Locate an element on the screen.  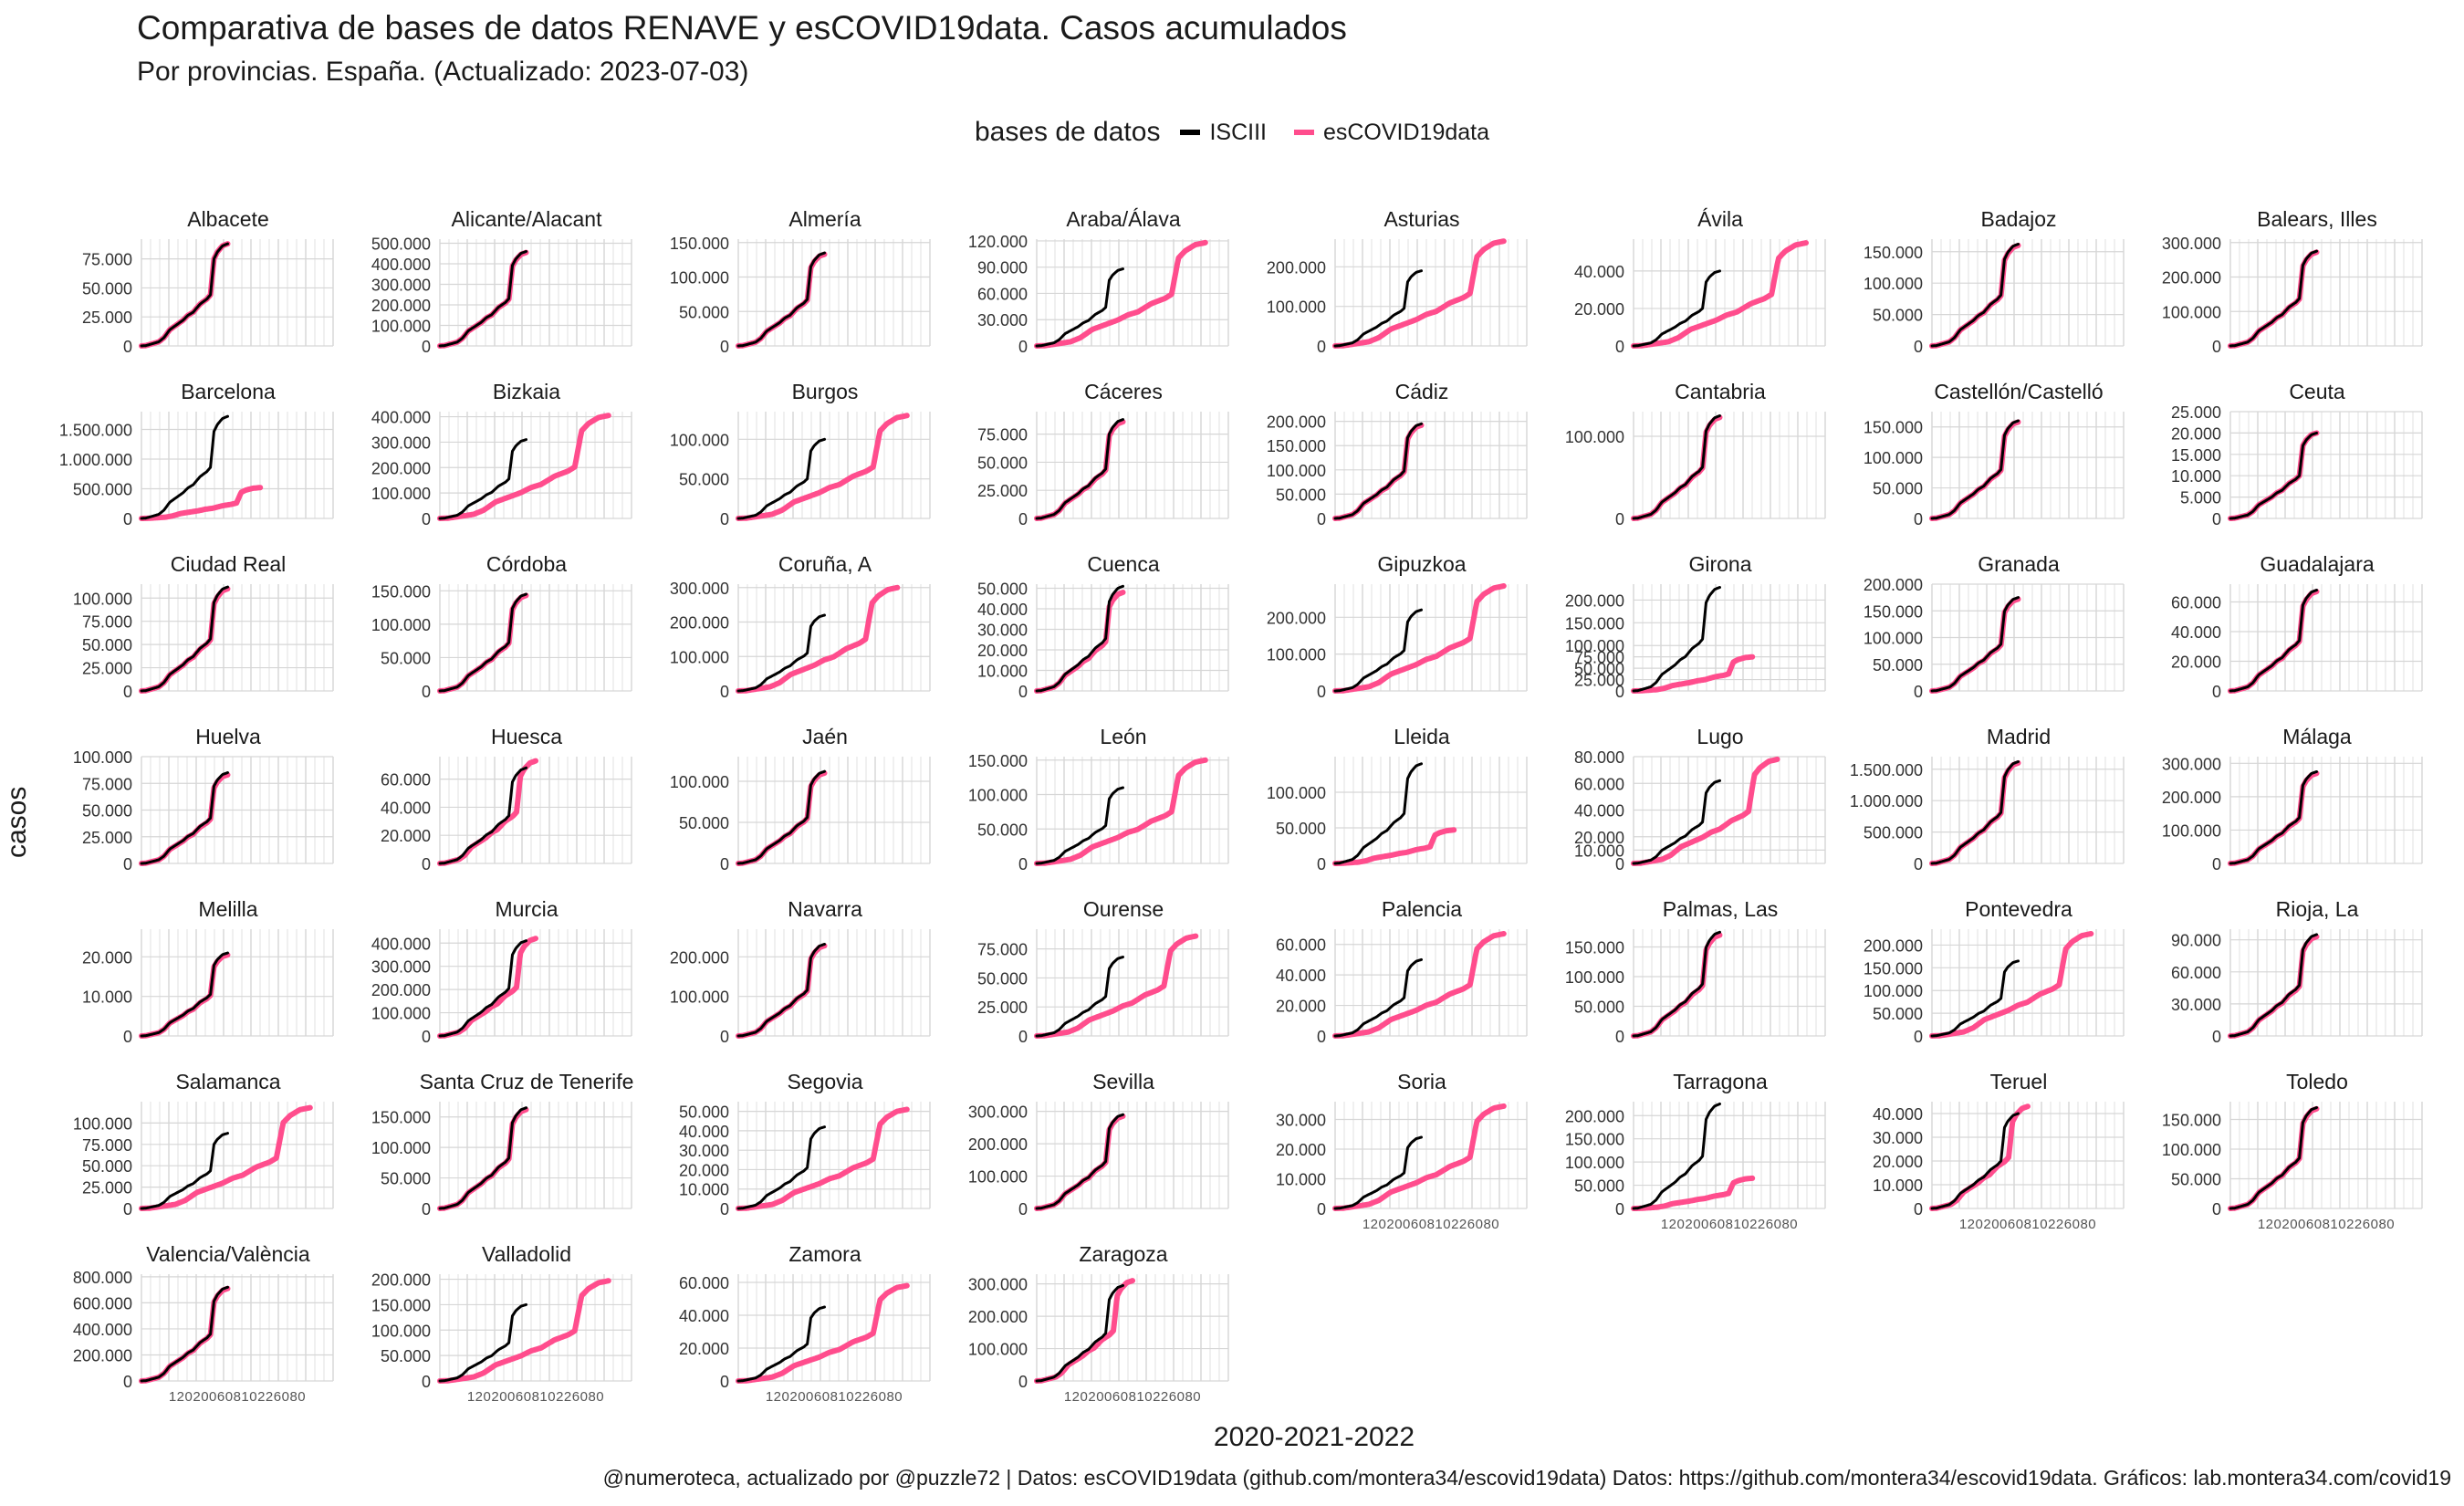
panel-salamanca: Salamanca 0 25.000 50.000 75.000 100.000 is located at coordinates (203, 1144).